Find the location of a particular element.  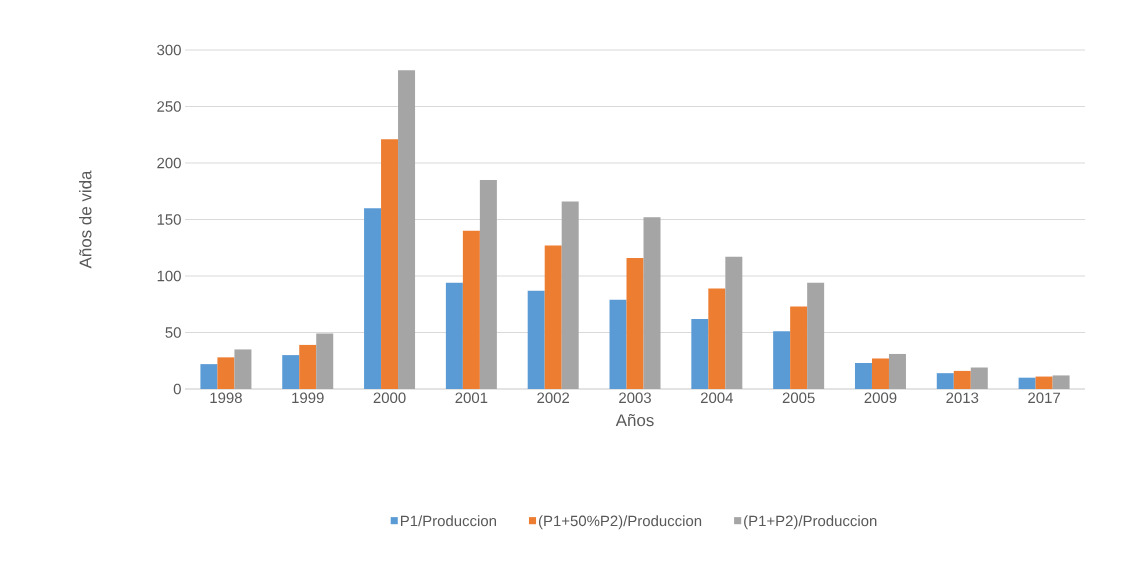

x-tick-label: 1998 is located at coordinates (226, 398).